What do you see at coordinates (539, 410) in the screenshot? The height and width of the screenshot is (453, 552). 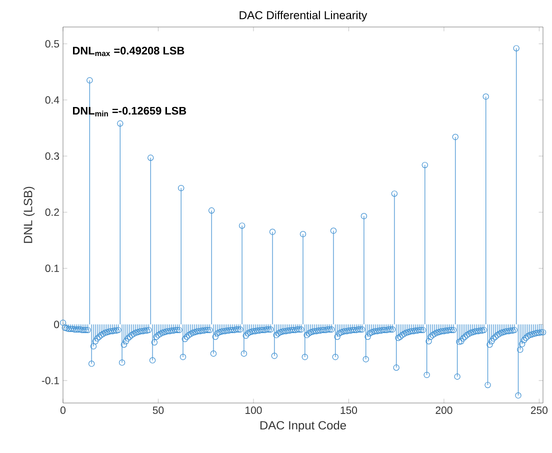 I see `x-tick-label: 250` at bounding box center [539, 410].